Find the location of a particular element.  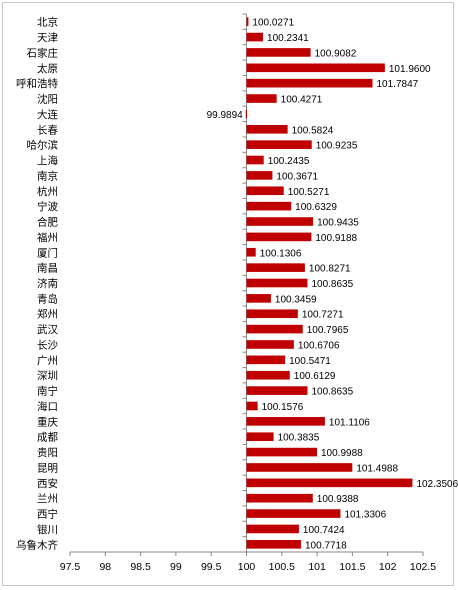

x-tick-label: 101 is located at coordinates (317, 567).